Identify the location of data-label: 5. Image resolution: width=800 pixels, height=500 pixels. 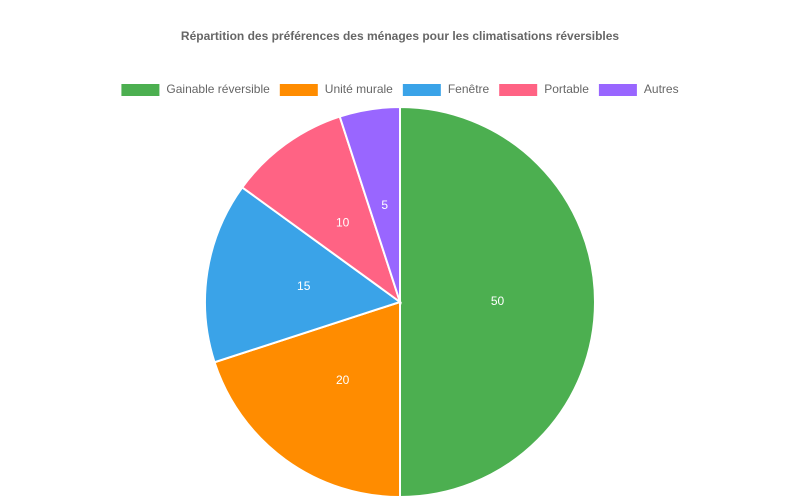
(384, 205).